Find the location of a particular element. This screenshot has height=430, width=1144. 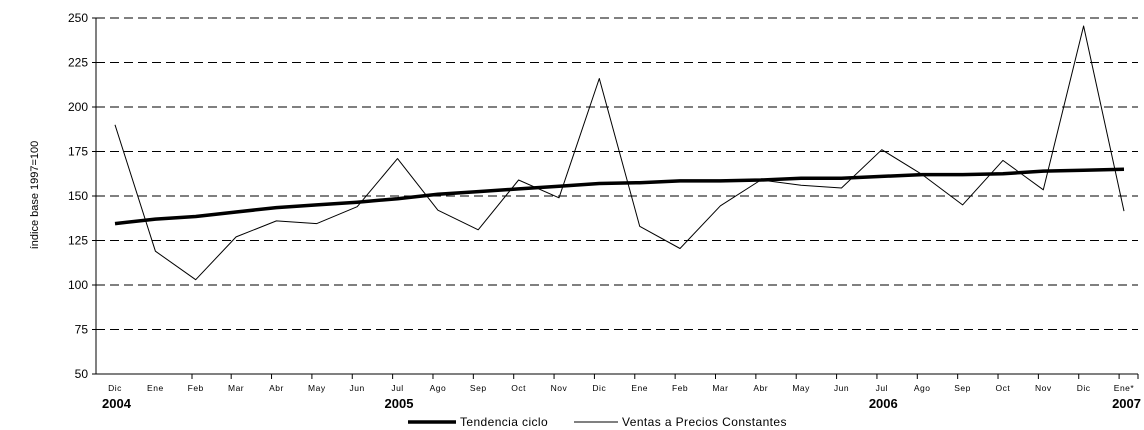

y-axis-title: índice base 1997=100 is located at coordinates (35, 195).